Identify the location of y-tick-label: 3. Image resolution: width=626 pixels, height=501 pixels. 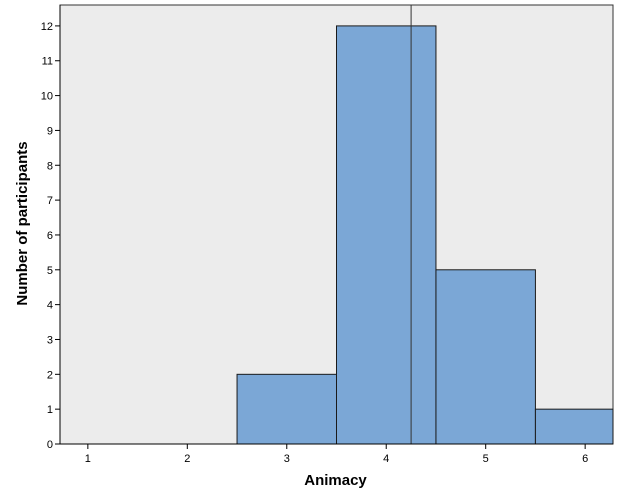
(50, 340).